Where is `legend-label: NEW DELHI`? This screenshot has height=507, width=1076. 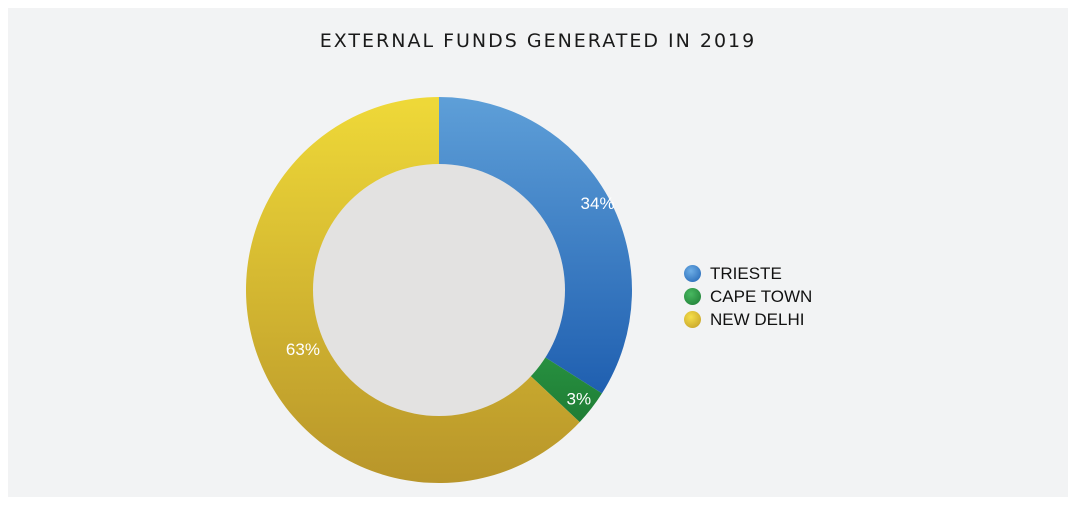
legend-label: NEW DELHI is located at coordinates (757, 319).